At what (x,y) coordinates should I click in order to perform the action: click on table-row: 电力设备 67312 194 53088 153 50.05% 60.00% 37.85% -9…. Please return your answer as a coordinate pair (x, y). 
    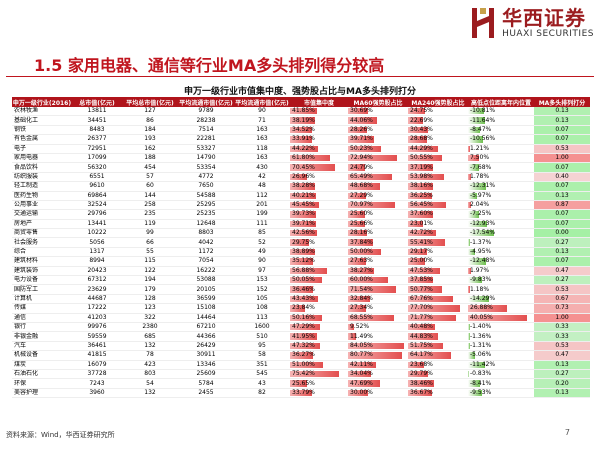
    Looking at the image, I should click on (301, 280).